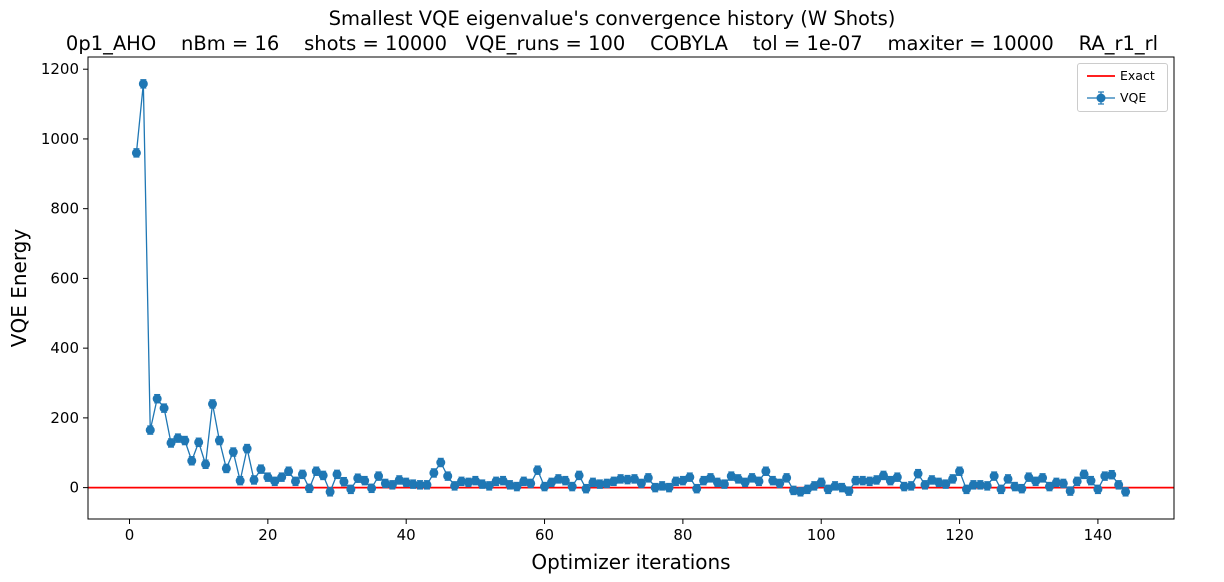  What do you see at coordinates (64, 418) in the screenshot?
I see `y-tick-label: 200` at bounding box center [64, 418].